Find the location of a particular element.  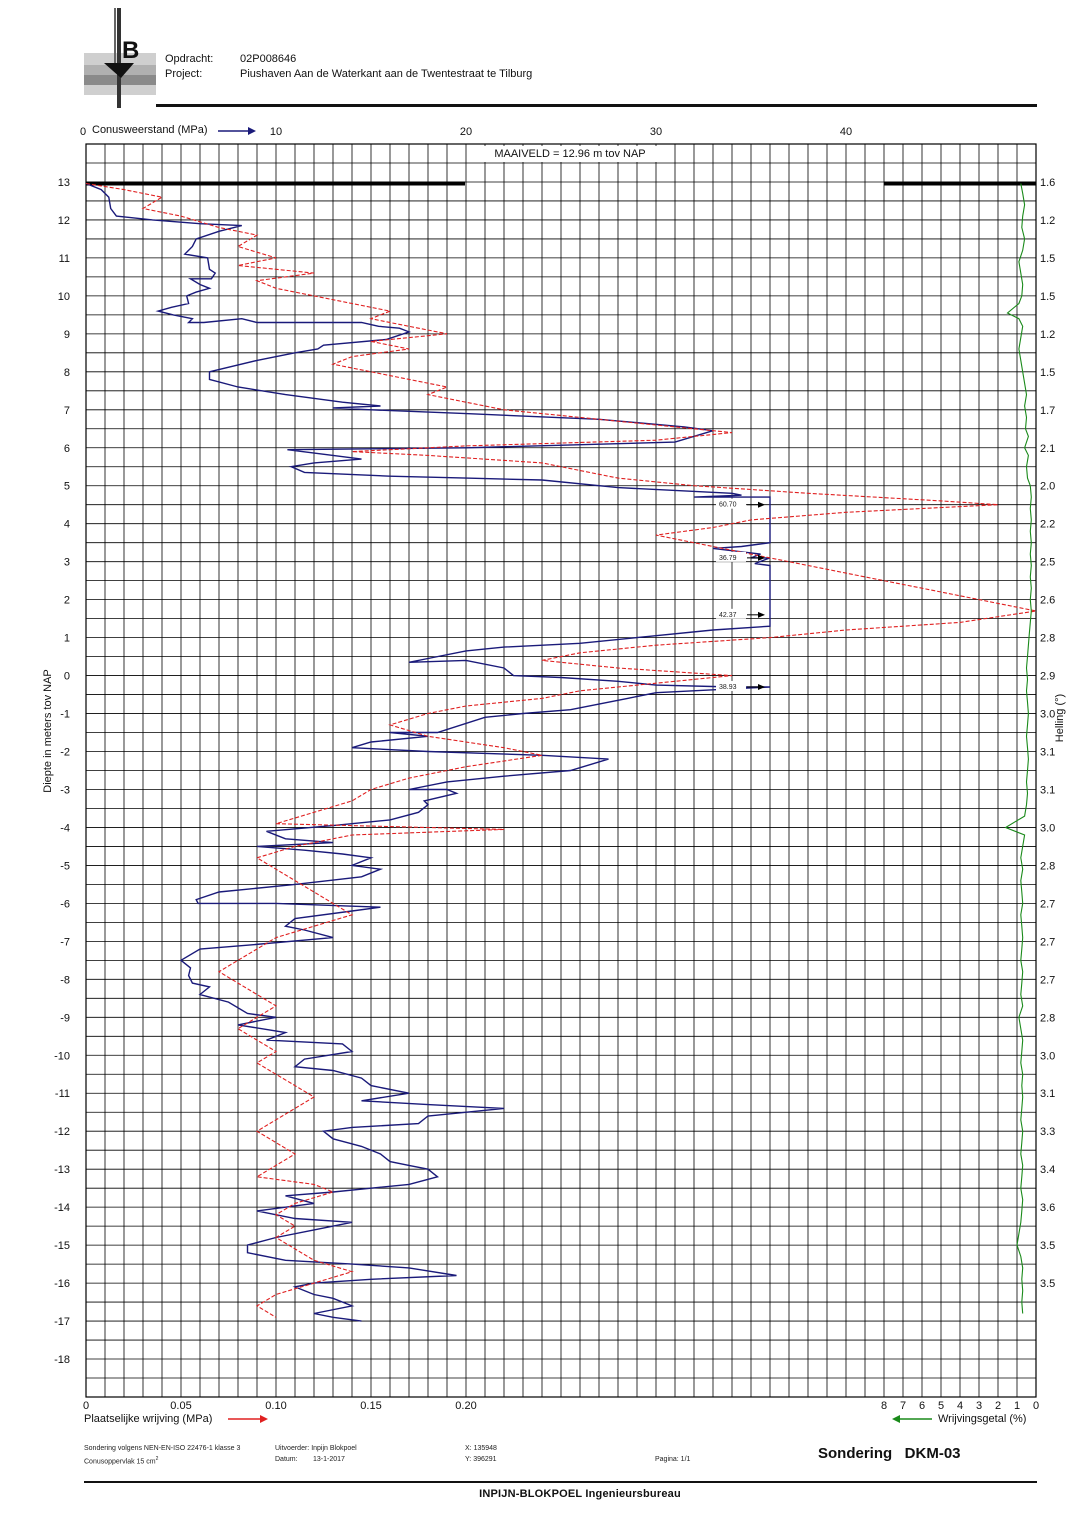

bottom-axis-ticks: 0 0.05 0.10 0.15 0.20 8 7 6 5 4 3 2 1 0 is located at coordinates (561, 1406).